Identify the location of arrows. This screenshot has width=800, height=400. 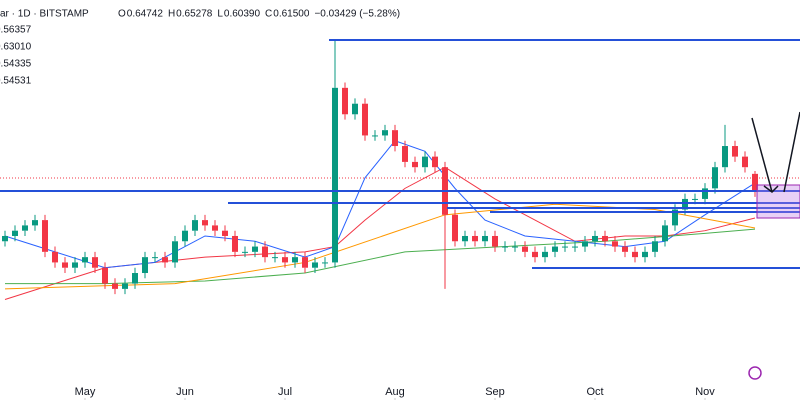
(775, 152).